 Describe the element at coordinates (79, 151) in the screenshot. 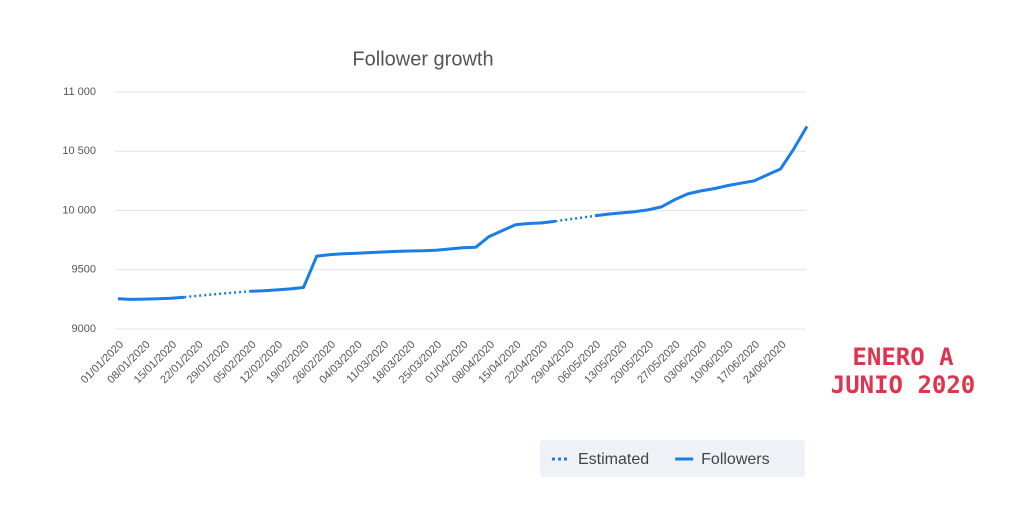

I see `y-tick-label: 10 500` at that location.